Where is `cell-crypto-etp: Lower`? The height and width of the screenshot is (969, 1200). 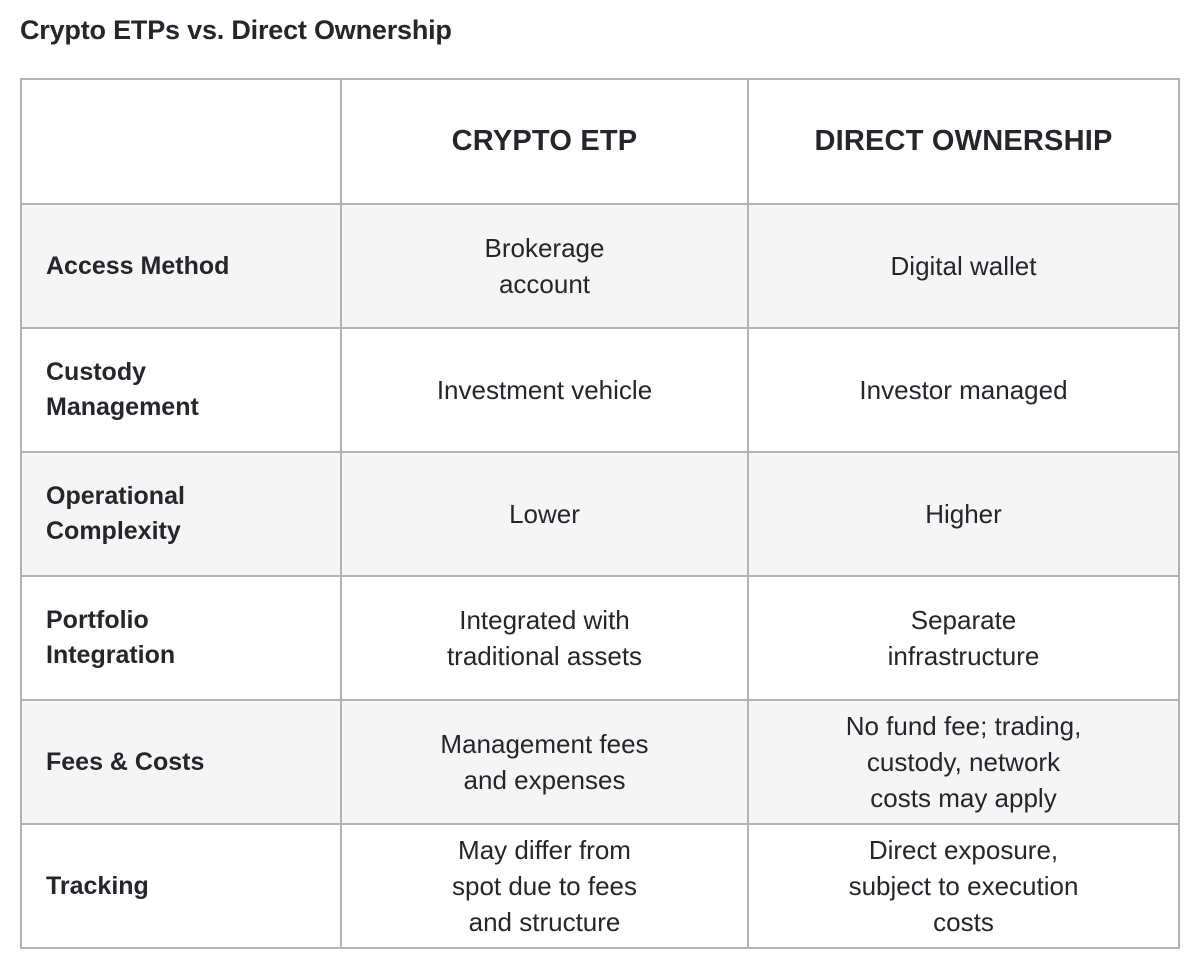
cell-crypto-etp: Lower is located at coordinates (544, 514).